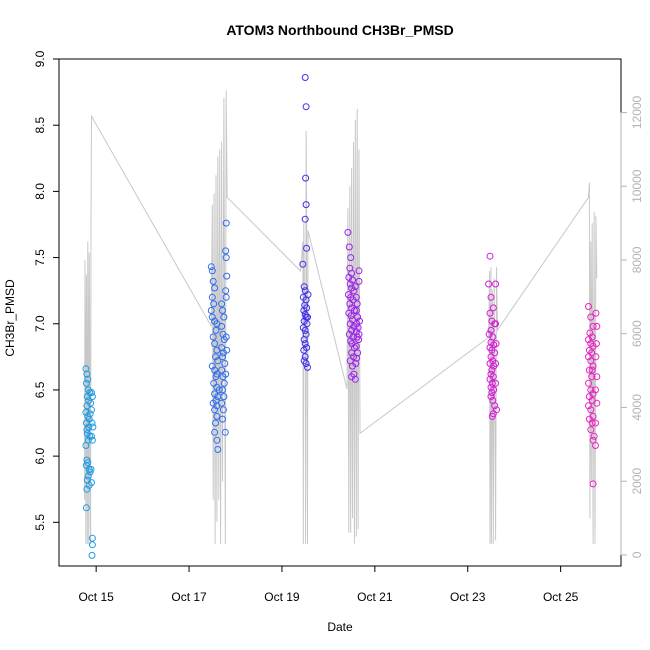 The height and width of the screenshot is (650, 650). What do you see at coordinates (96, 597) in the screenshot?
I see `x-tick-label: Oct 15` at bounding box center [96, 597].